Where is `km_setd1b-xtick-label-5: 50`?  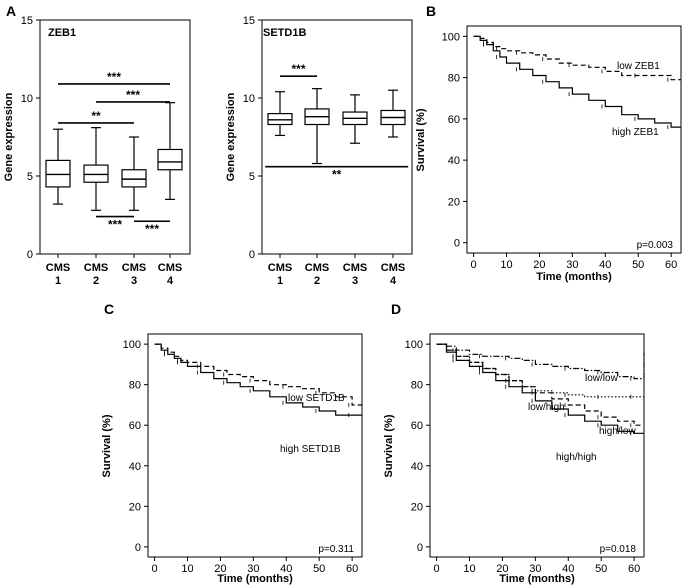
km_setd1b-xtick-label-5: 50 is located at coordinates (319, 569).